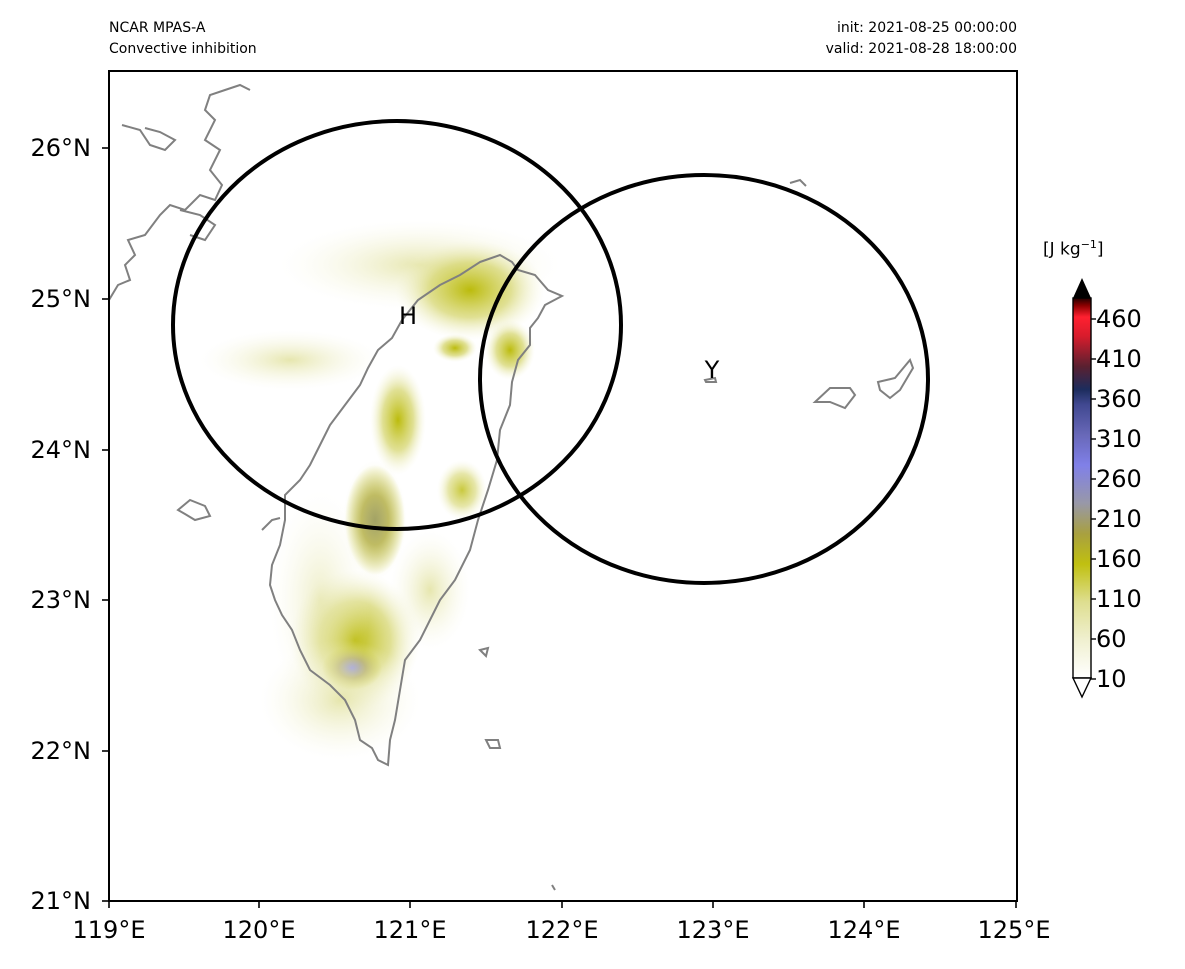 This screenshot has height=969, width=1185. What do you see at coordinates (1014, 930) in the screenshot?
I see `lon-tick-label: 125°E` at bounding box center [1014, 930].